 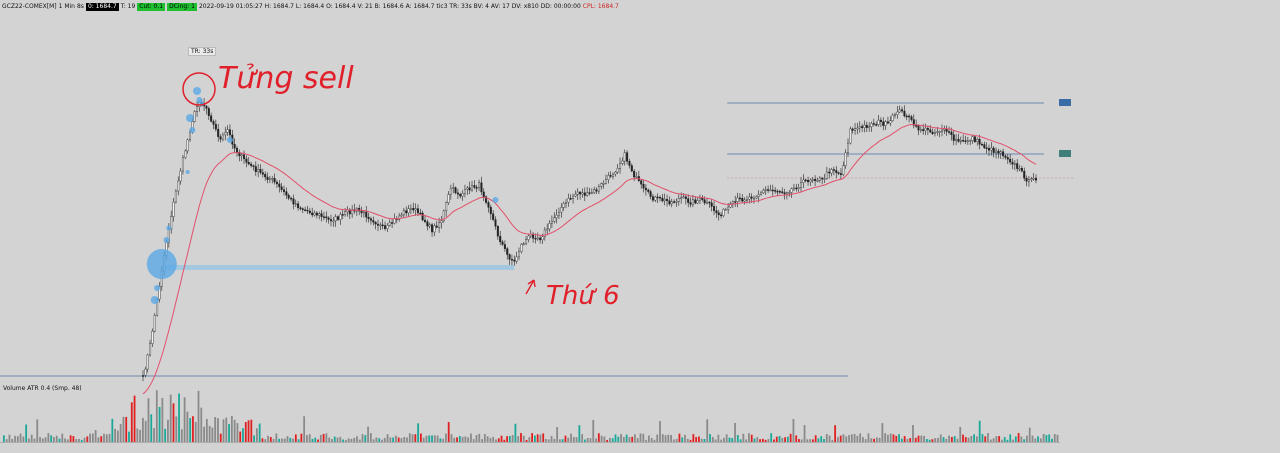 I want to click on annotation-top: Tửng sell, so click(x=286, y=78).